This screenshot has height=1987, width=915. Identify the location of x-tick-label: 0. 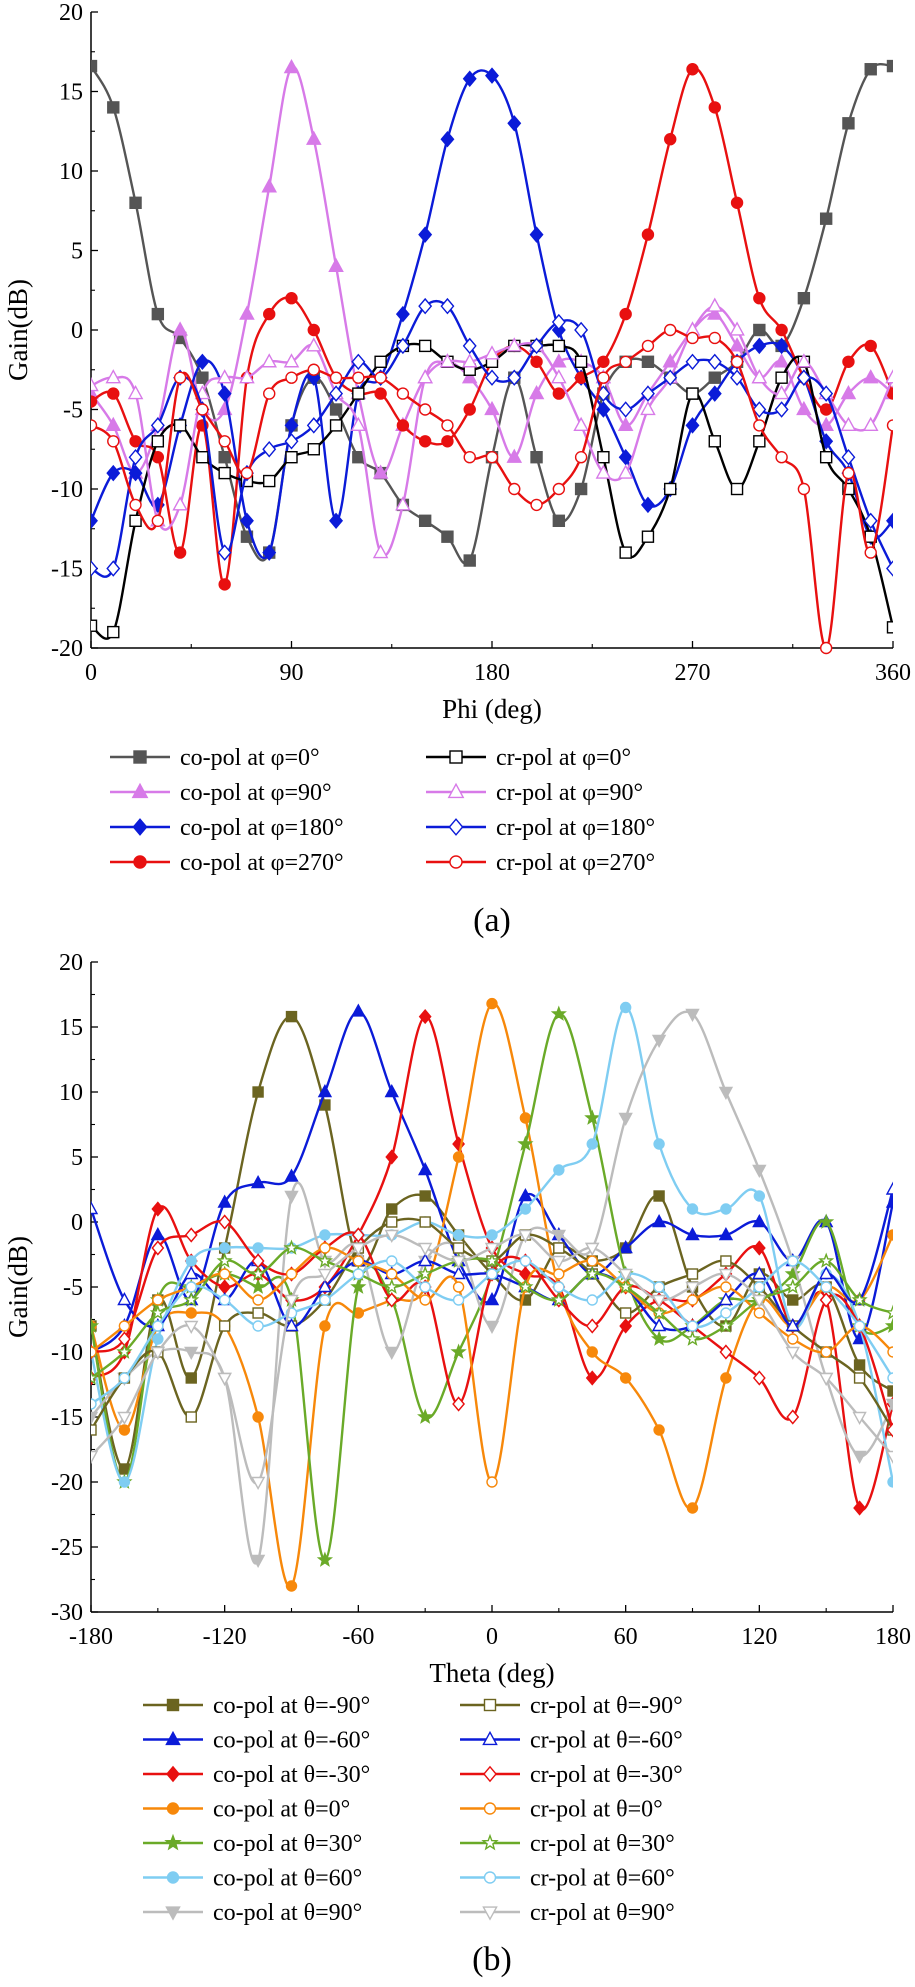
(91, 673).